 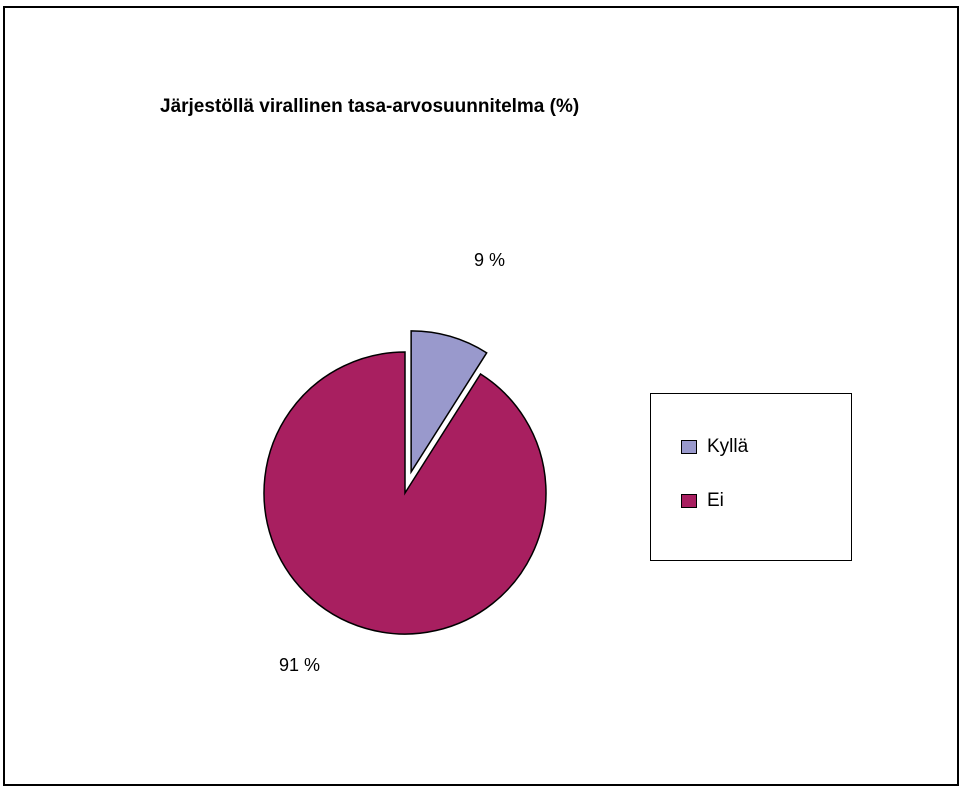 I want to click on legend-label-kylla: Kyllä, so click(x=728, y=446).